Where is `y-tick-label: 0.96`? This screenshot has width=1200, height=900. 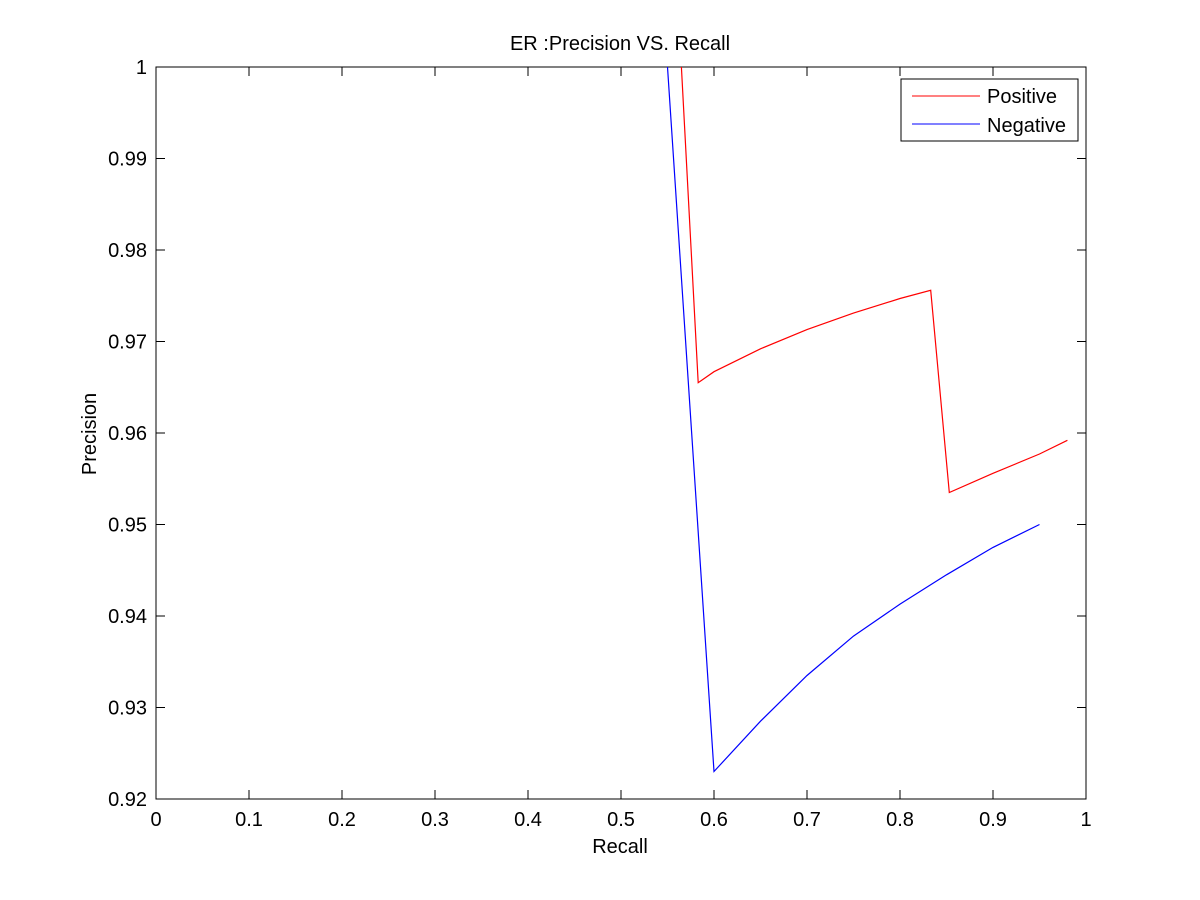 y-tick-label: 0.96 is located at coordinates (127, 434).